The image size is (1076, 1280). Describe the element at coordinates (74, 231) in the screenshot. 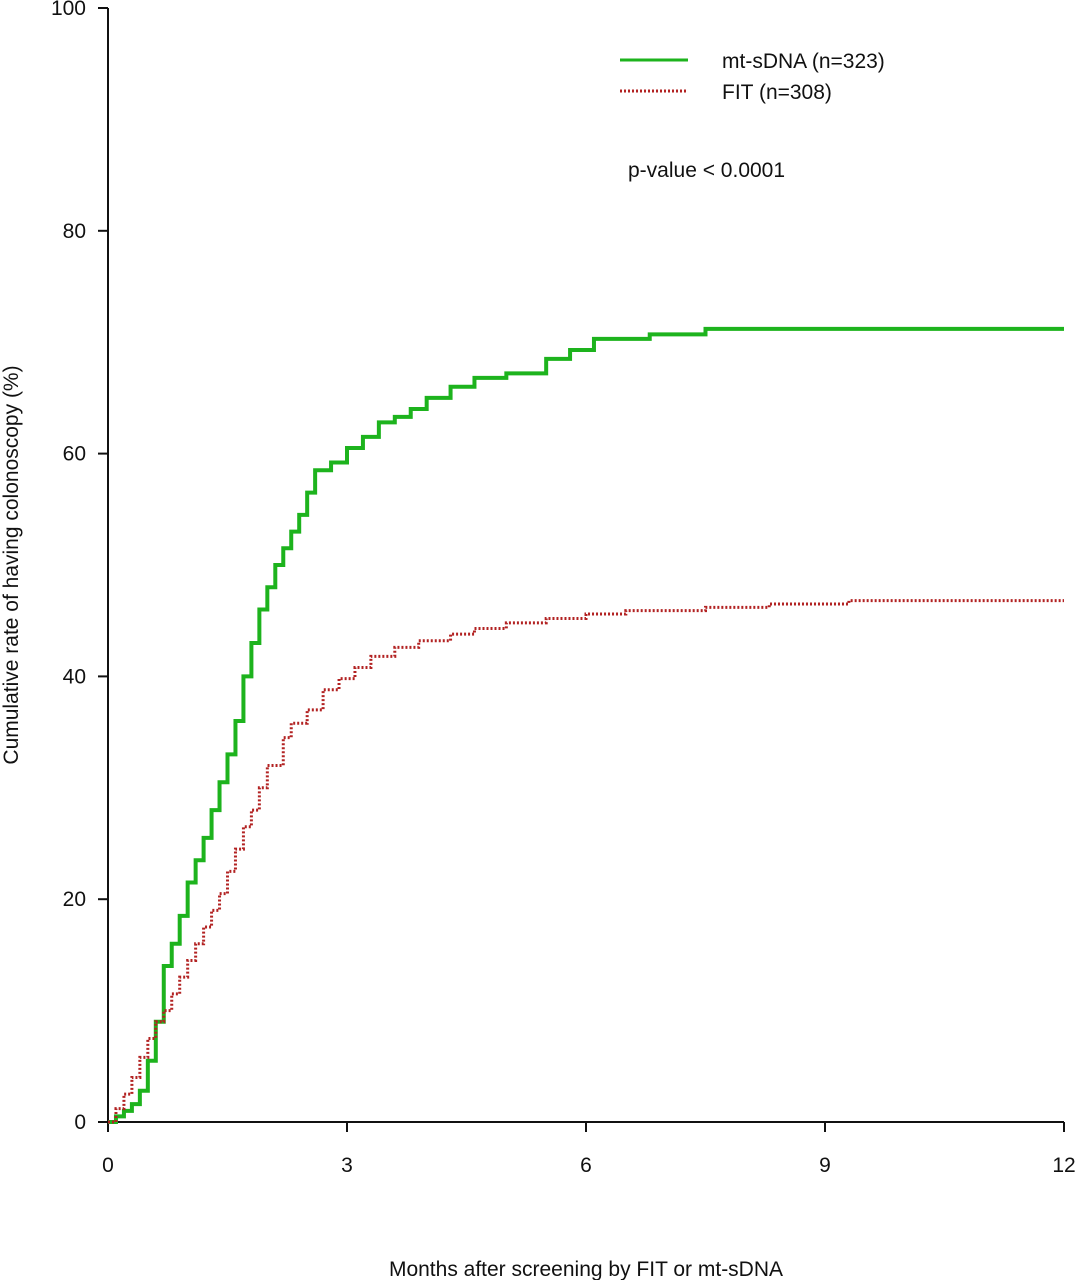

I see `y-tick-label: 80` at that location.